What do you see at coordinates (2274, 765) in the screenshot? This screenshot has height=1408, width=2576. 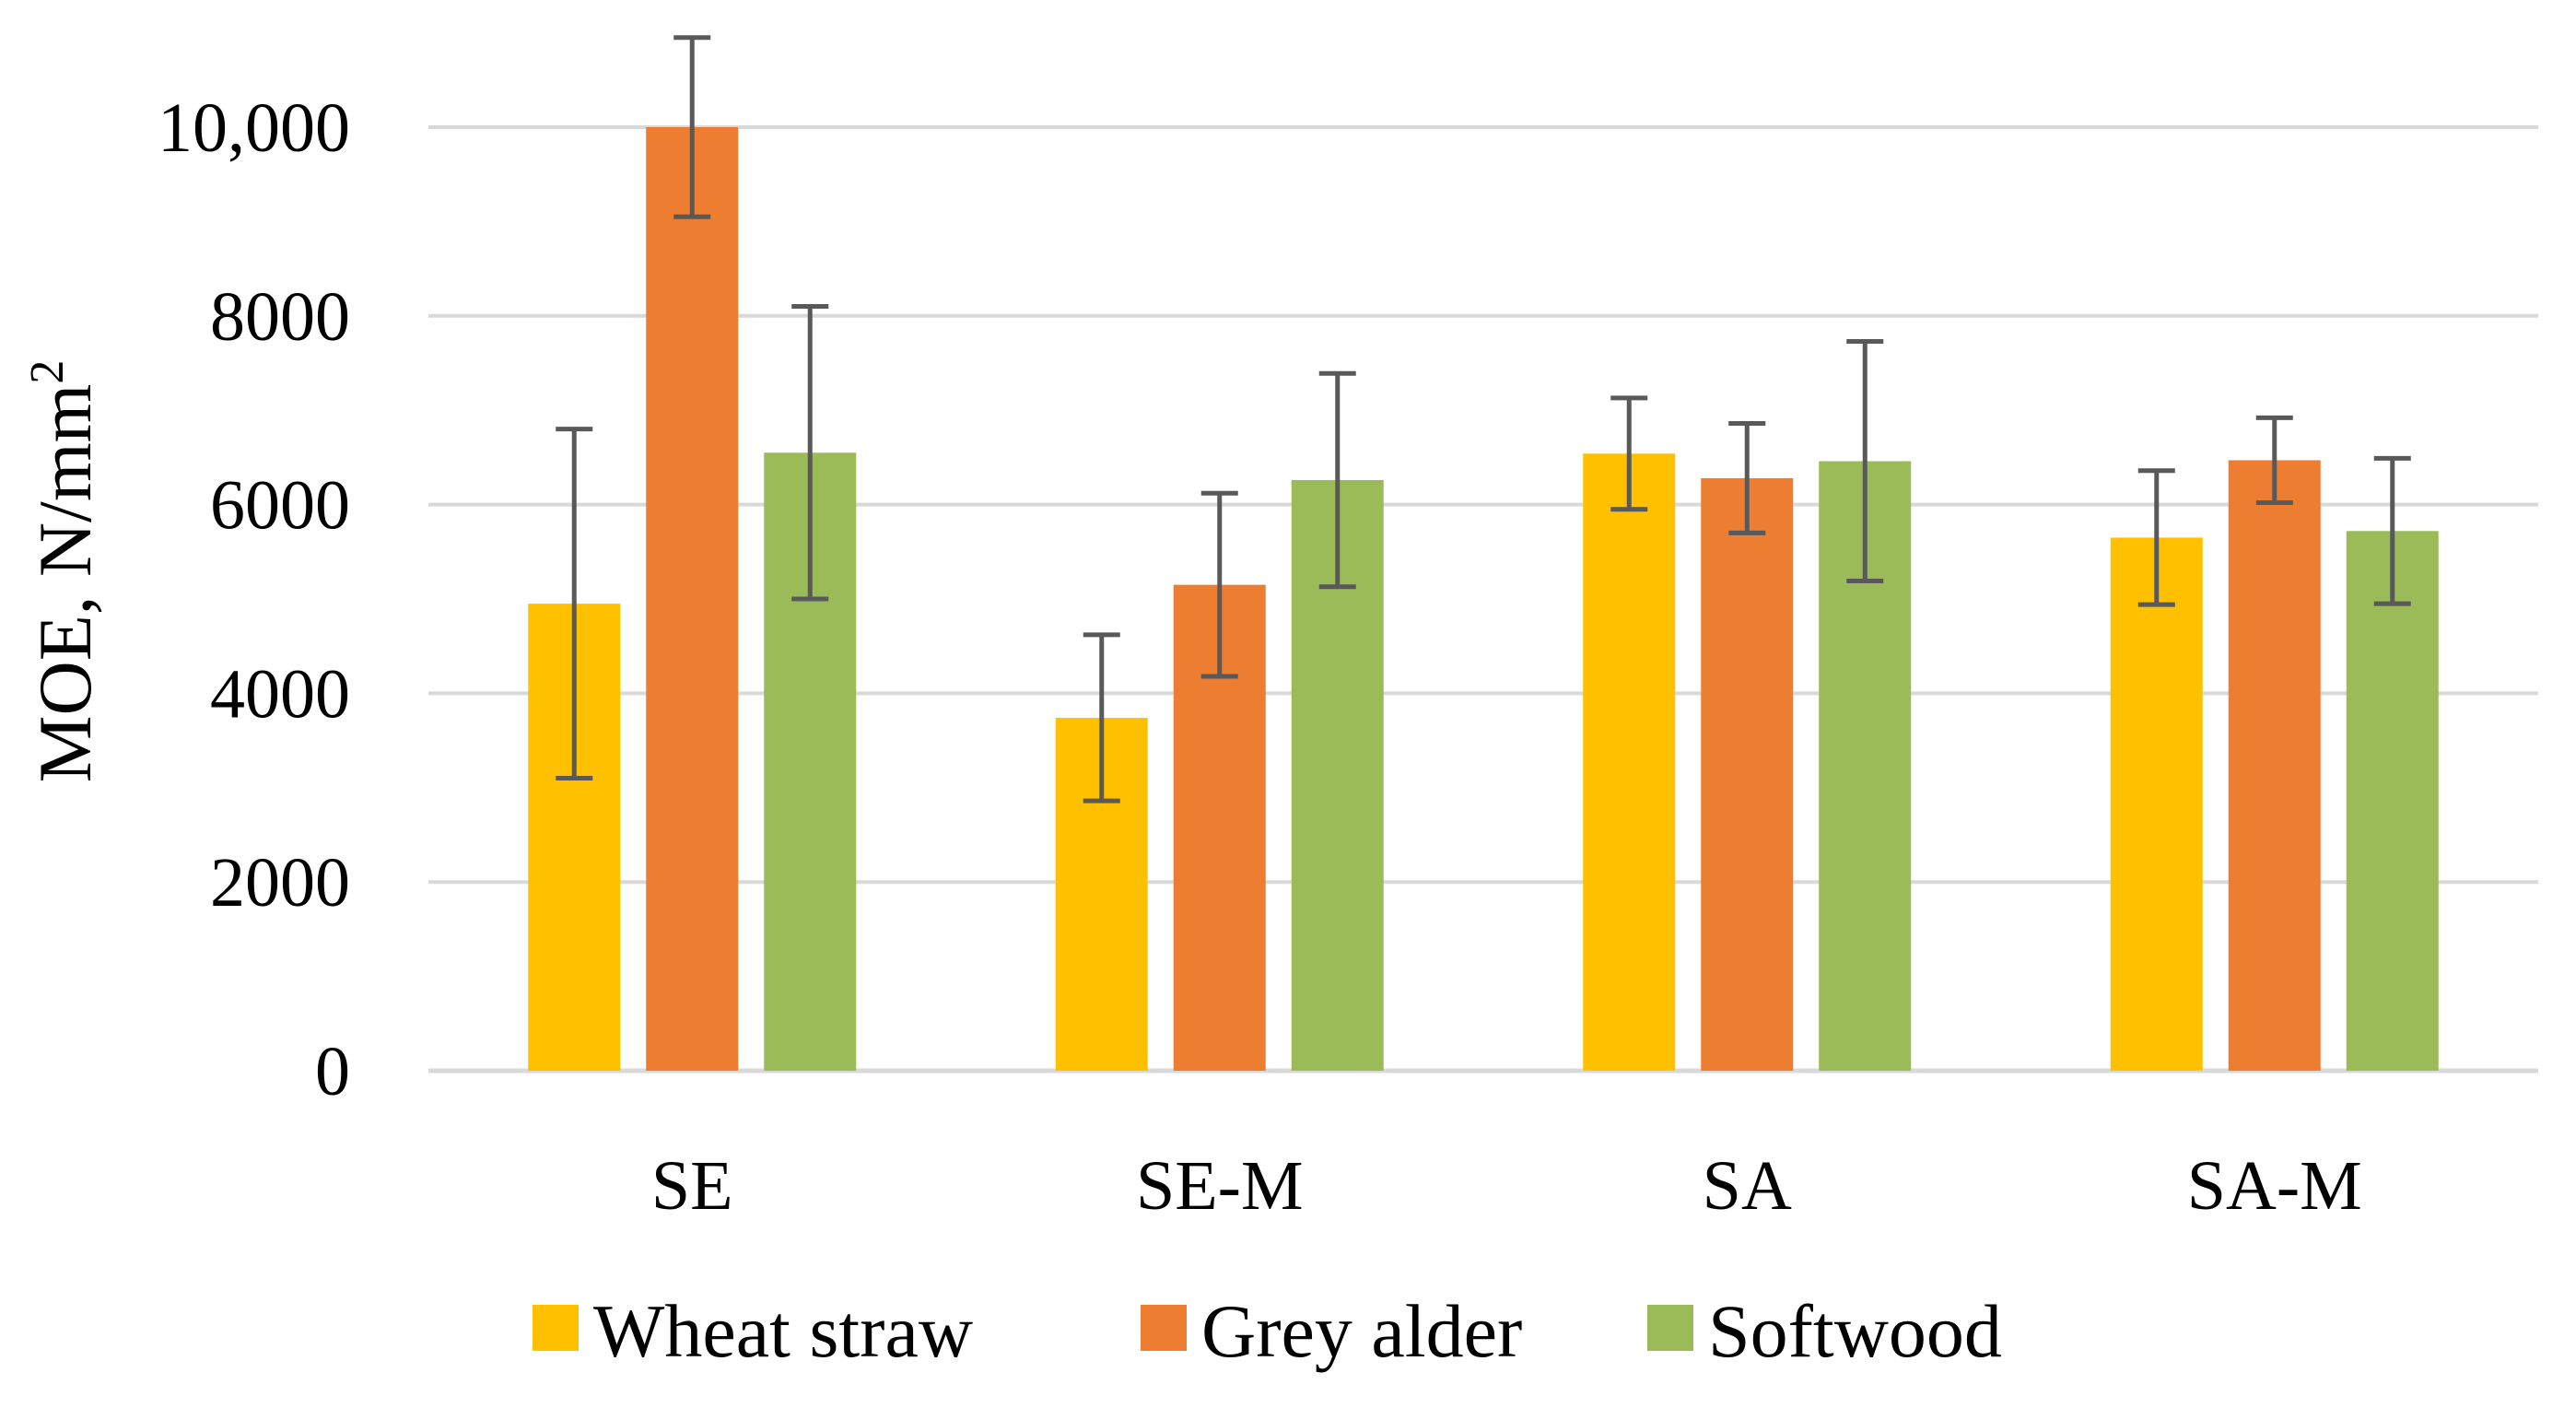 I see `bar-grey-alder-sa-m` at bounding box center [2274, 765].